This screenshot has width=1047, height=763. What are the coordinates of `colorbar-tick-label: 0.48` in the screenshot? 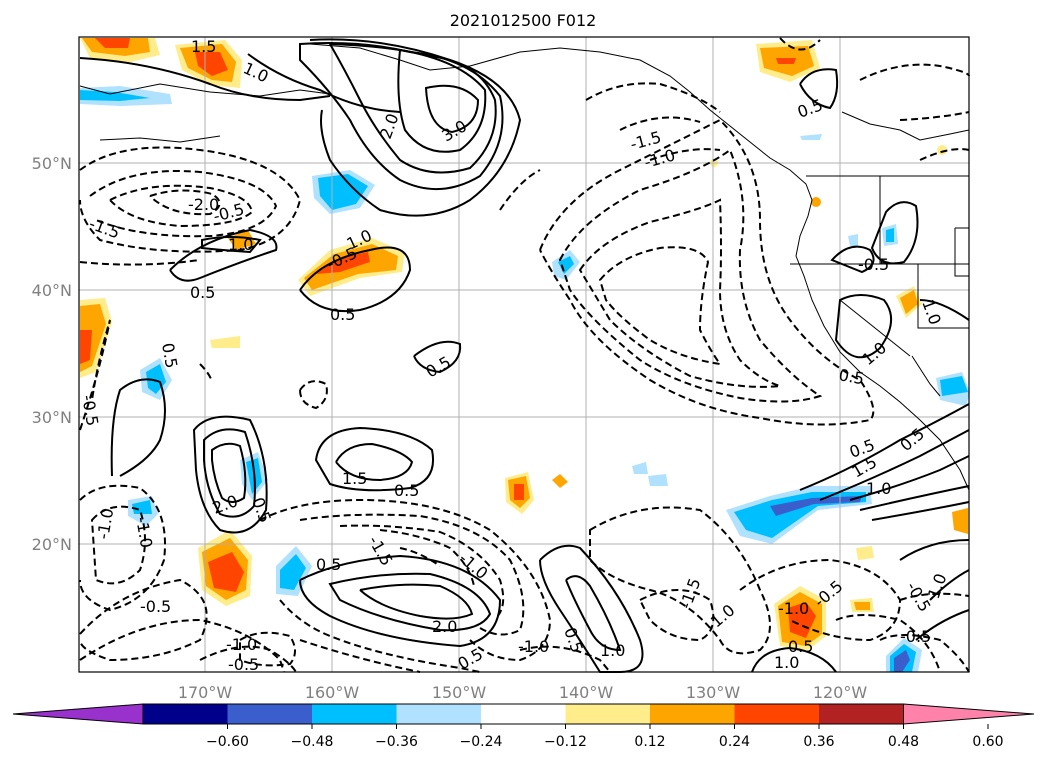 It's located at (903, 742).